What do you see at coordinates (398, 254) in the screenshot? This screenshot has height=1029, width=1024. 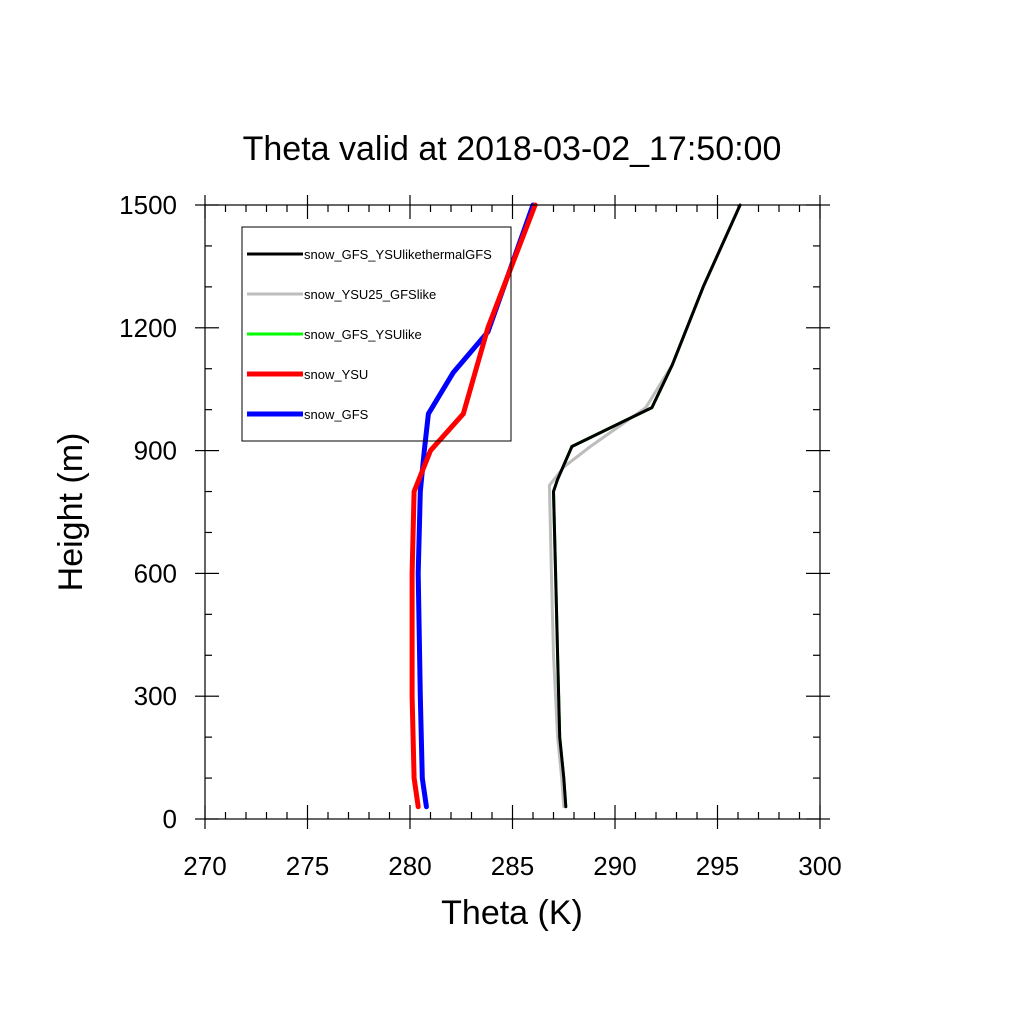 I see `legend-label: snow_GFS_YSUlikethermalGFS` at bounding box center [398, 254].